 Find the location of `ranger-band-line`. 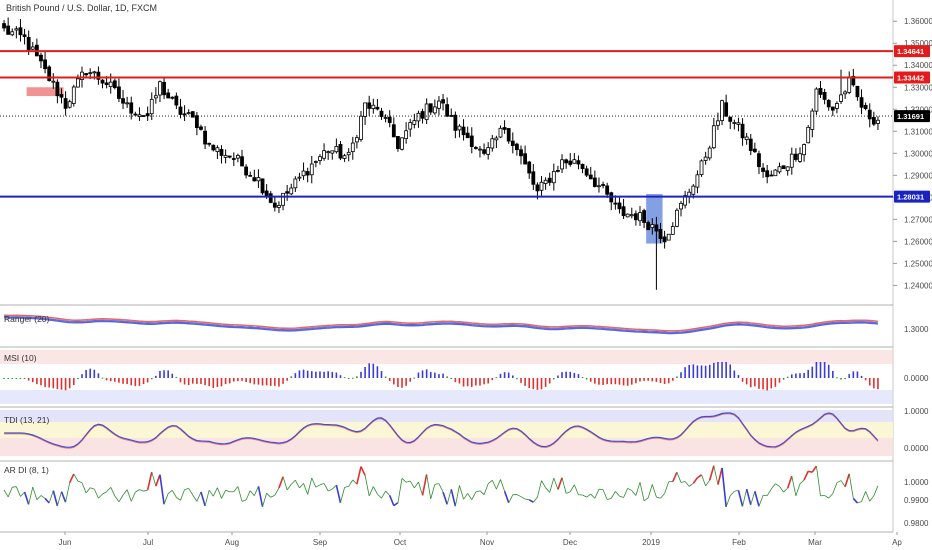

ranger-band-line is located at coordinates (441, 323).